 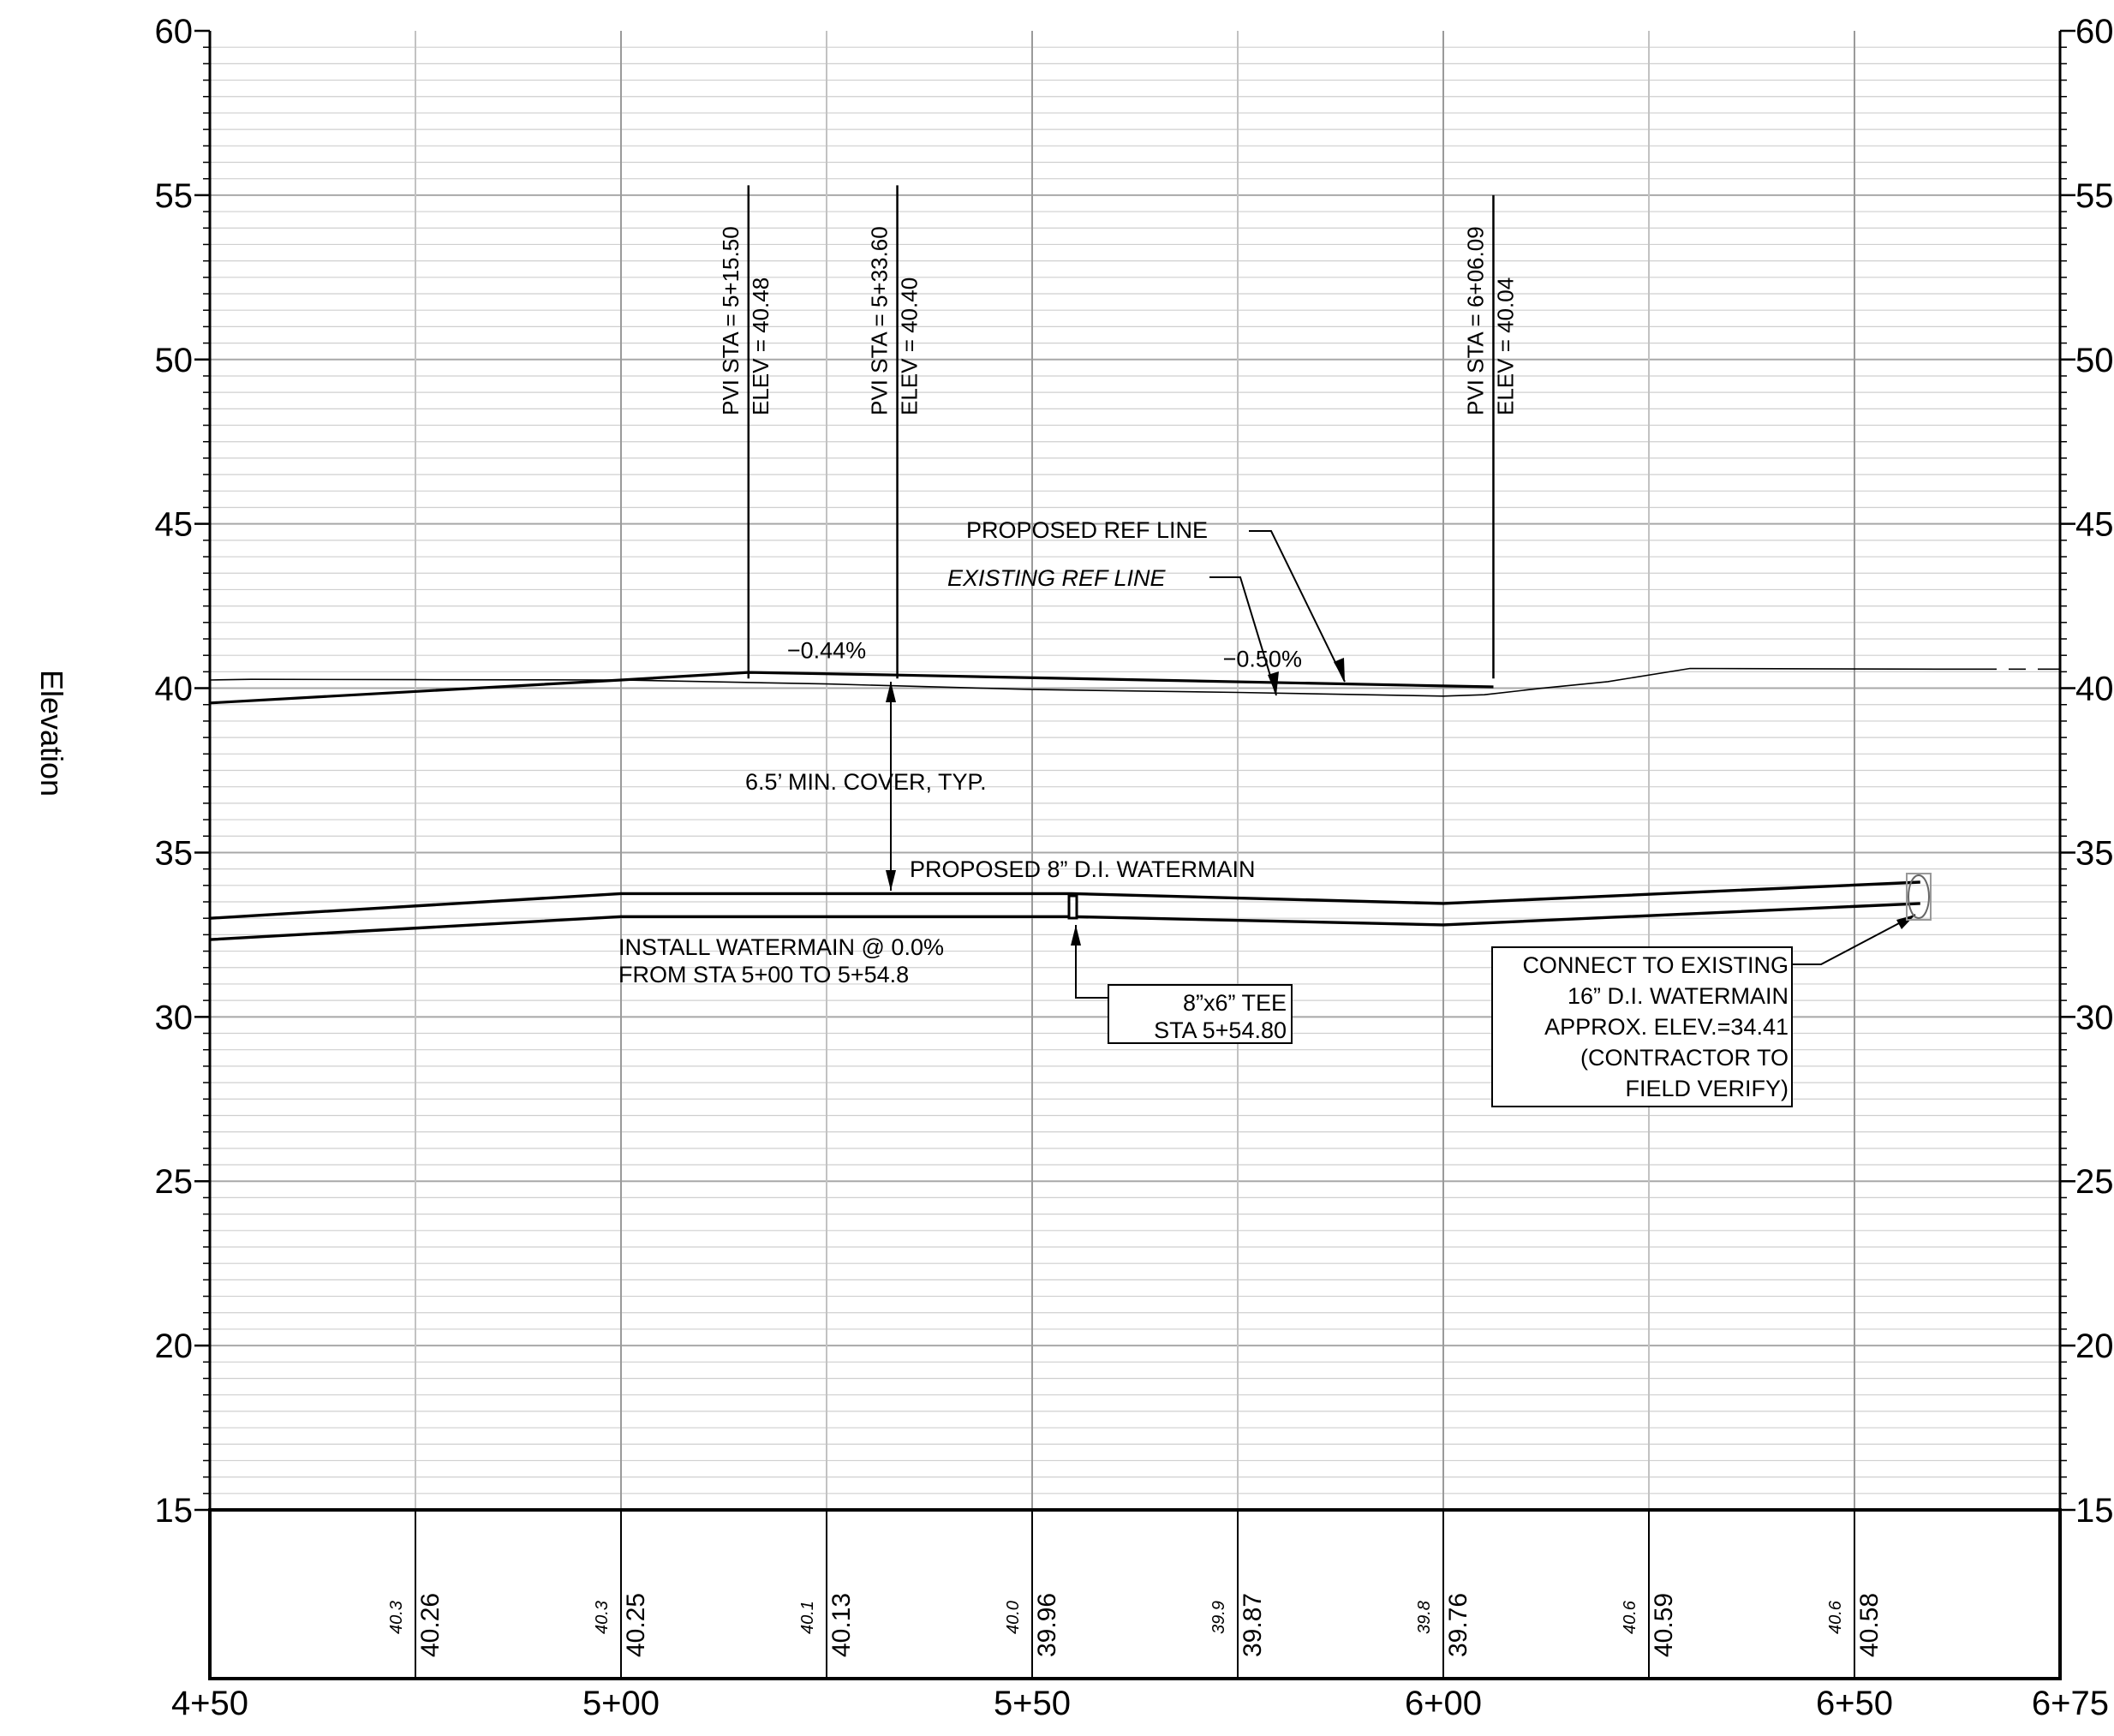 I want to click on x-tick-label: 5+00, so click(x=621, y=1703).